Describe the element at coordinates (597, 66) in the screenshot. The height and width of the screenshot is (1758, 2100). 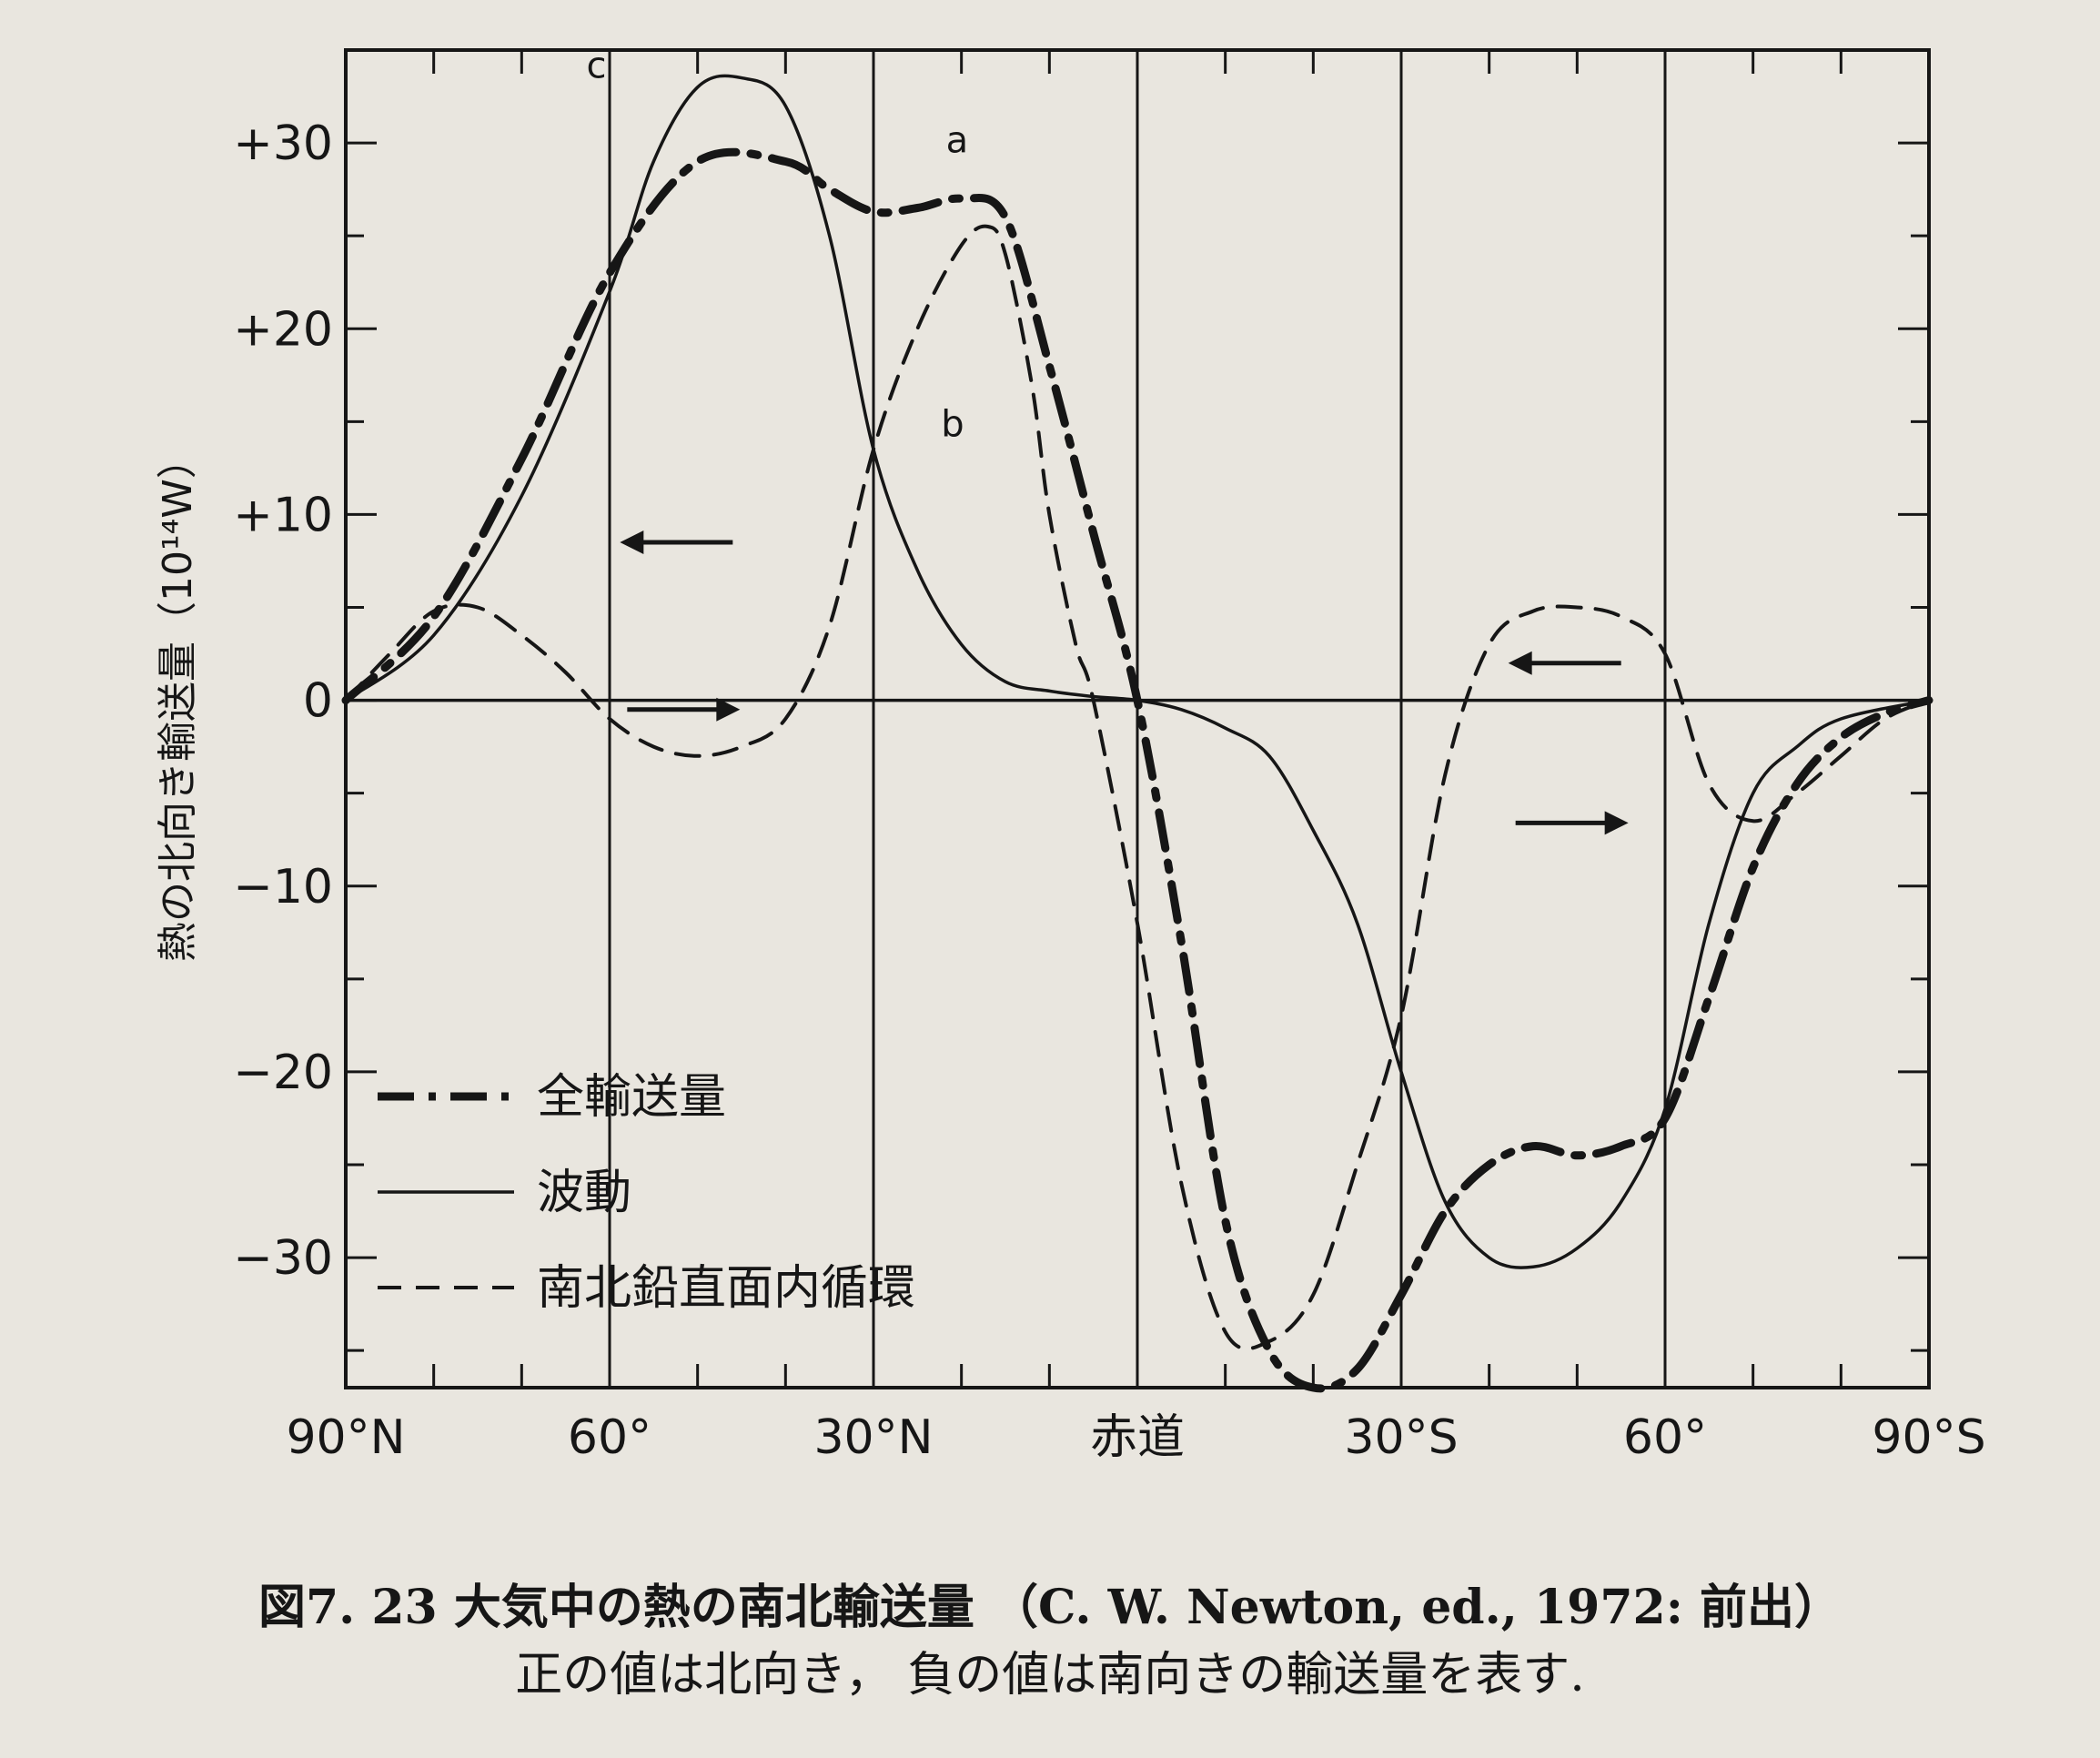
I see `curve-letter-c: c` at that location.